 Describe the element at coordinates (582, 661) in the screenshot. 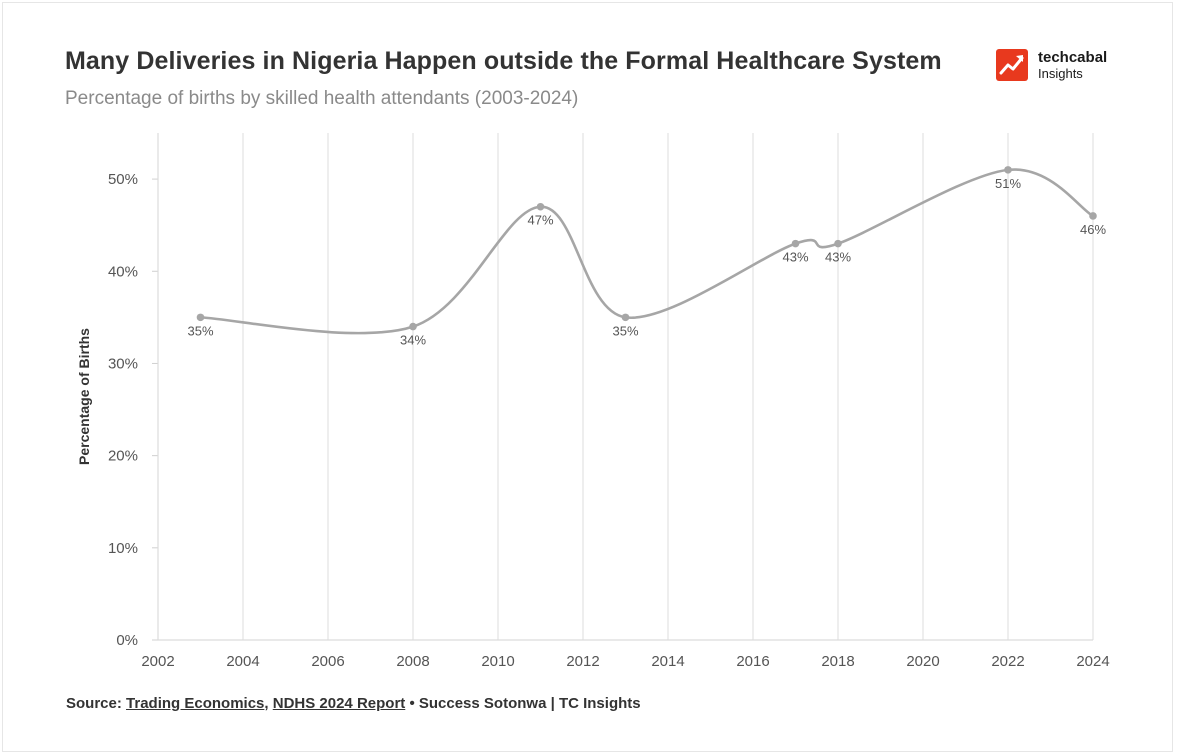

I see `x-tick-label: 2012` at that location.